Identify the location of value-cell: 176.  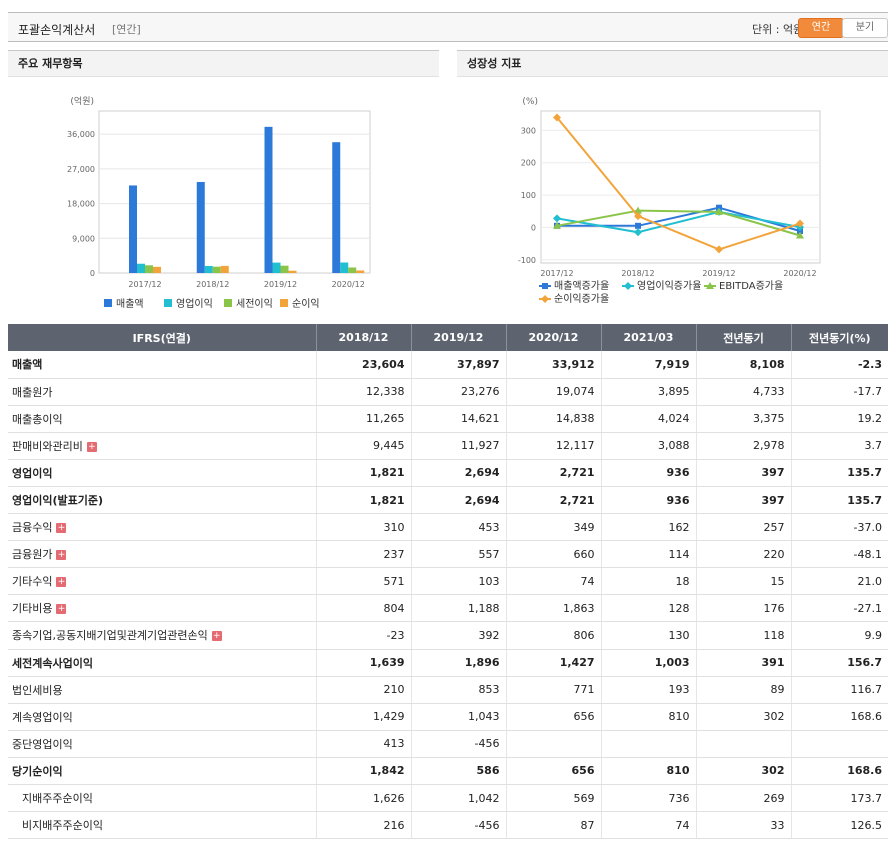
(744, 608).